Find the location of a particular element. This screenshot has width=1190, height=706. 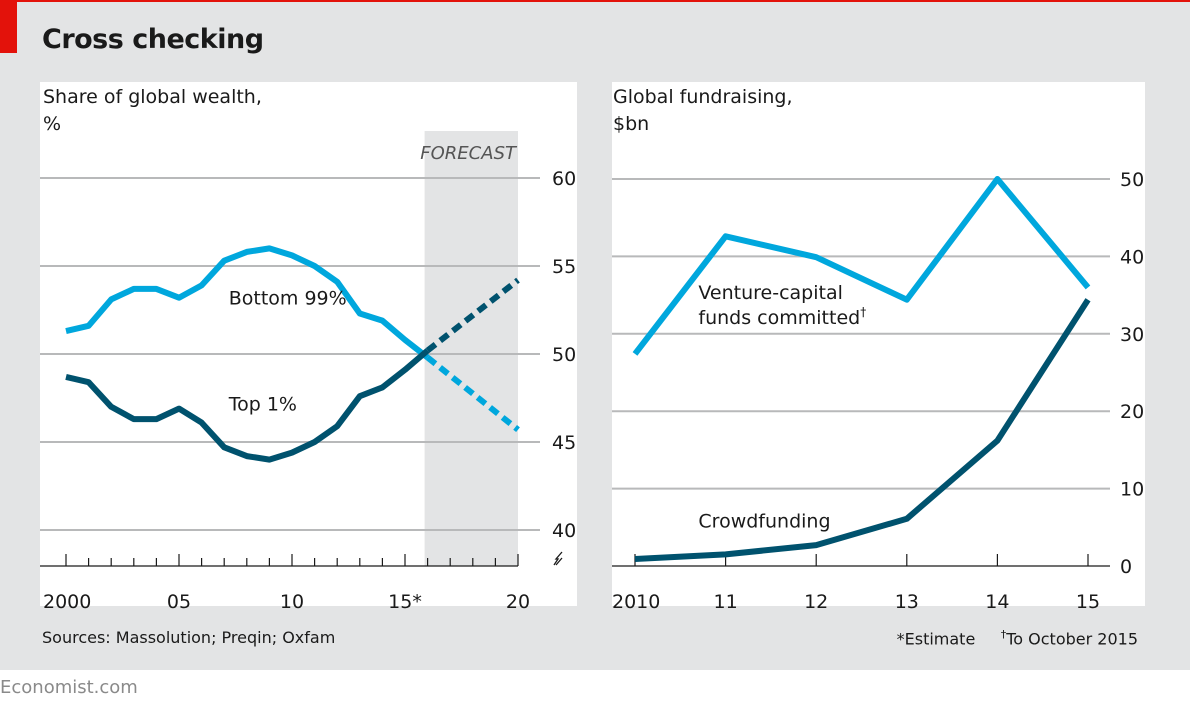

y-tick-label: 45 is located at coordinates (564, 443).